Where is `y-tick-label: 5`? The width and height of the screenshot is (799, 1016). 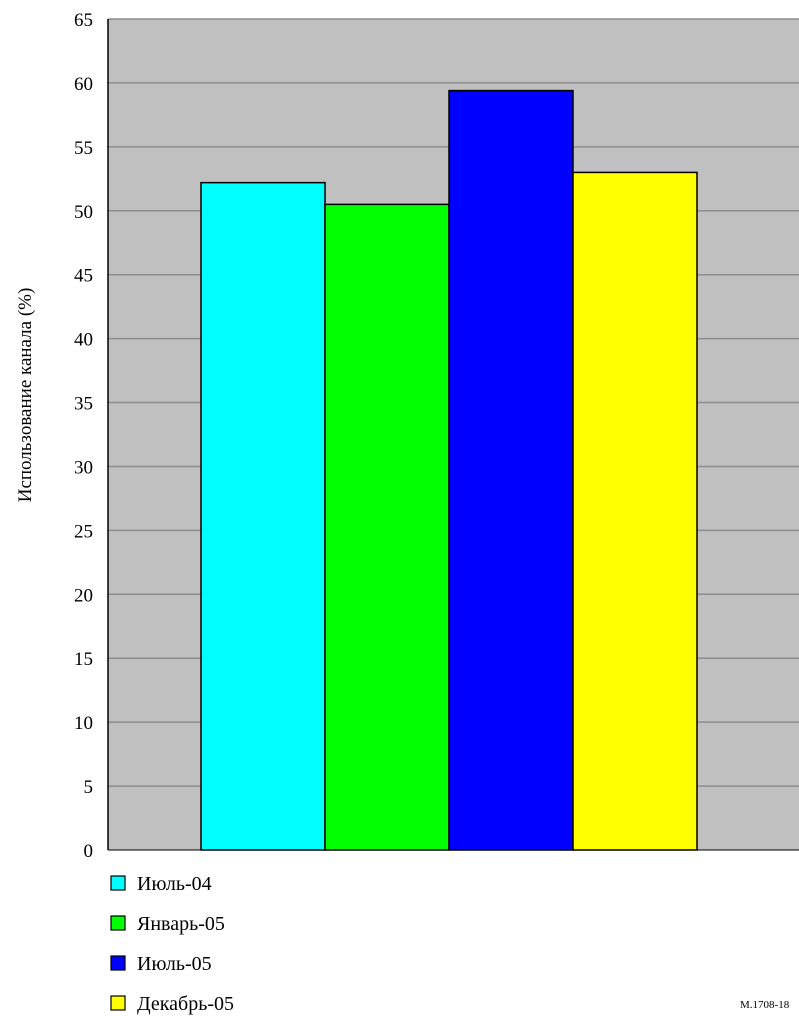 y-tick-label: 5 is located at coordinates (89, 787).